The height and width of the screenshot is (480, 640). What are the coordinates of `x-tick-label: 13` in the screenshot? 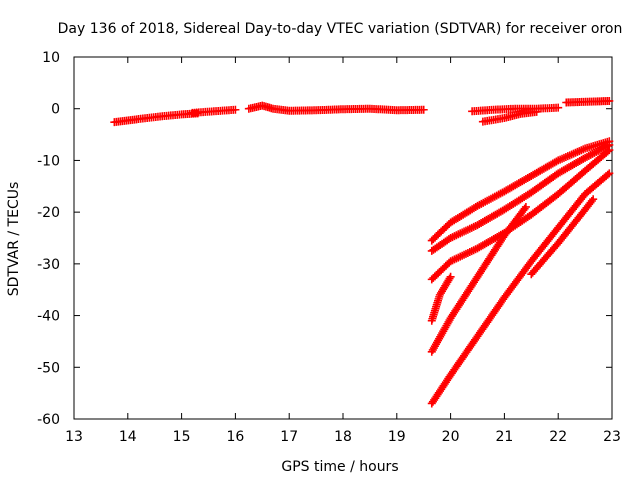 It's located at (74, 437).